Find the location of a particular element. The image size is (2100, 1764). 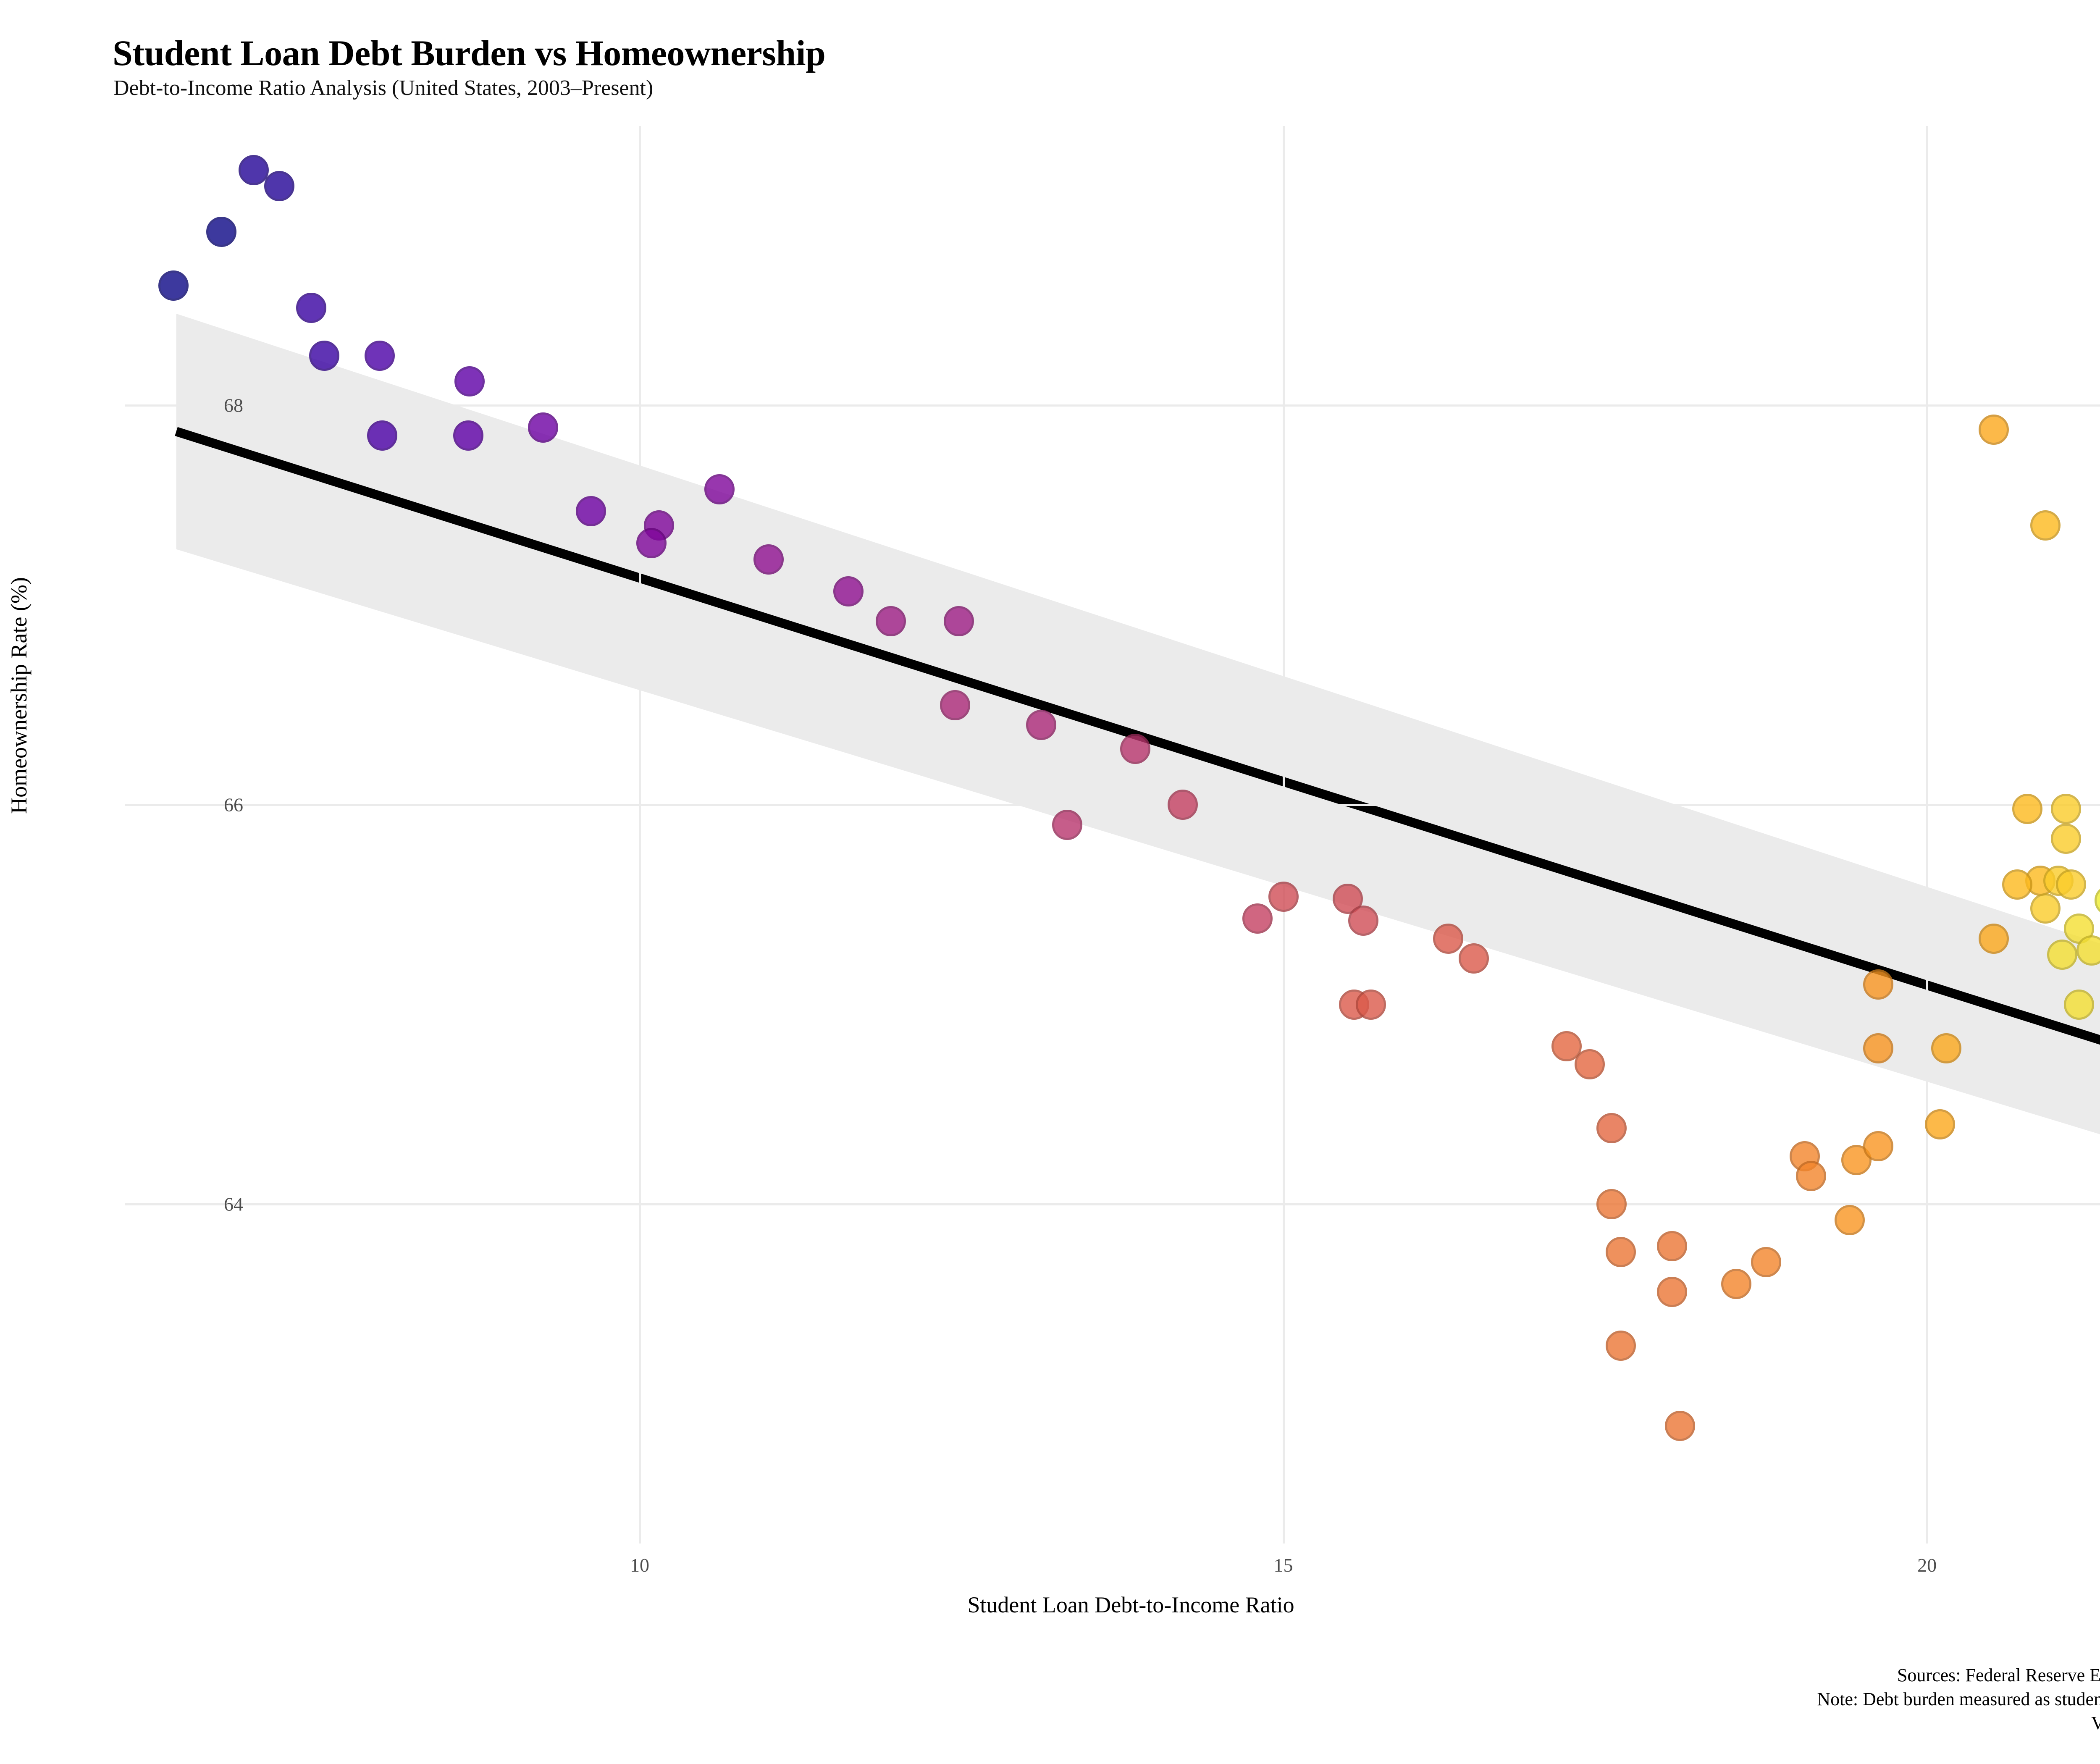

y-axis-tick-label: 66 is located at coordinates (233, 805).